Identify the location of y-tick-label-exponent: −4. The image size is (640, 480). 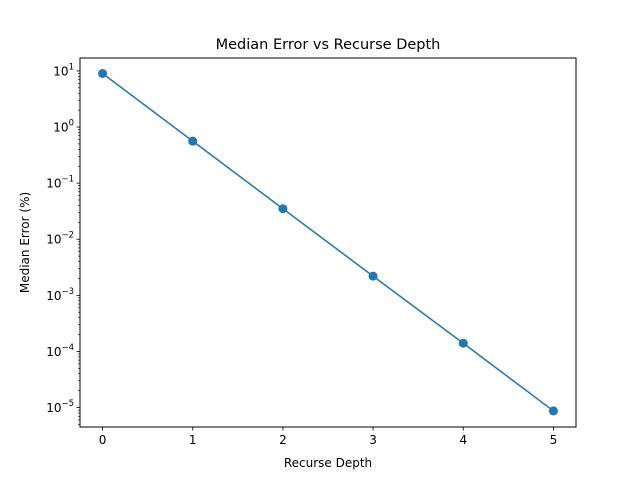
(67, 348).